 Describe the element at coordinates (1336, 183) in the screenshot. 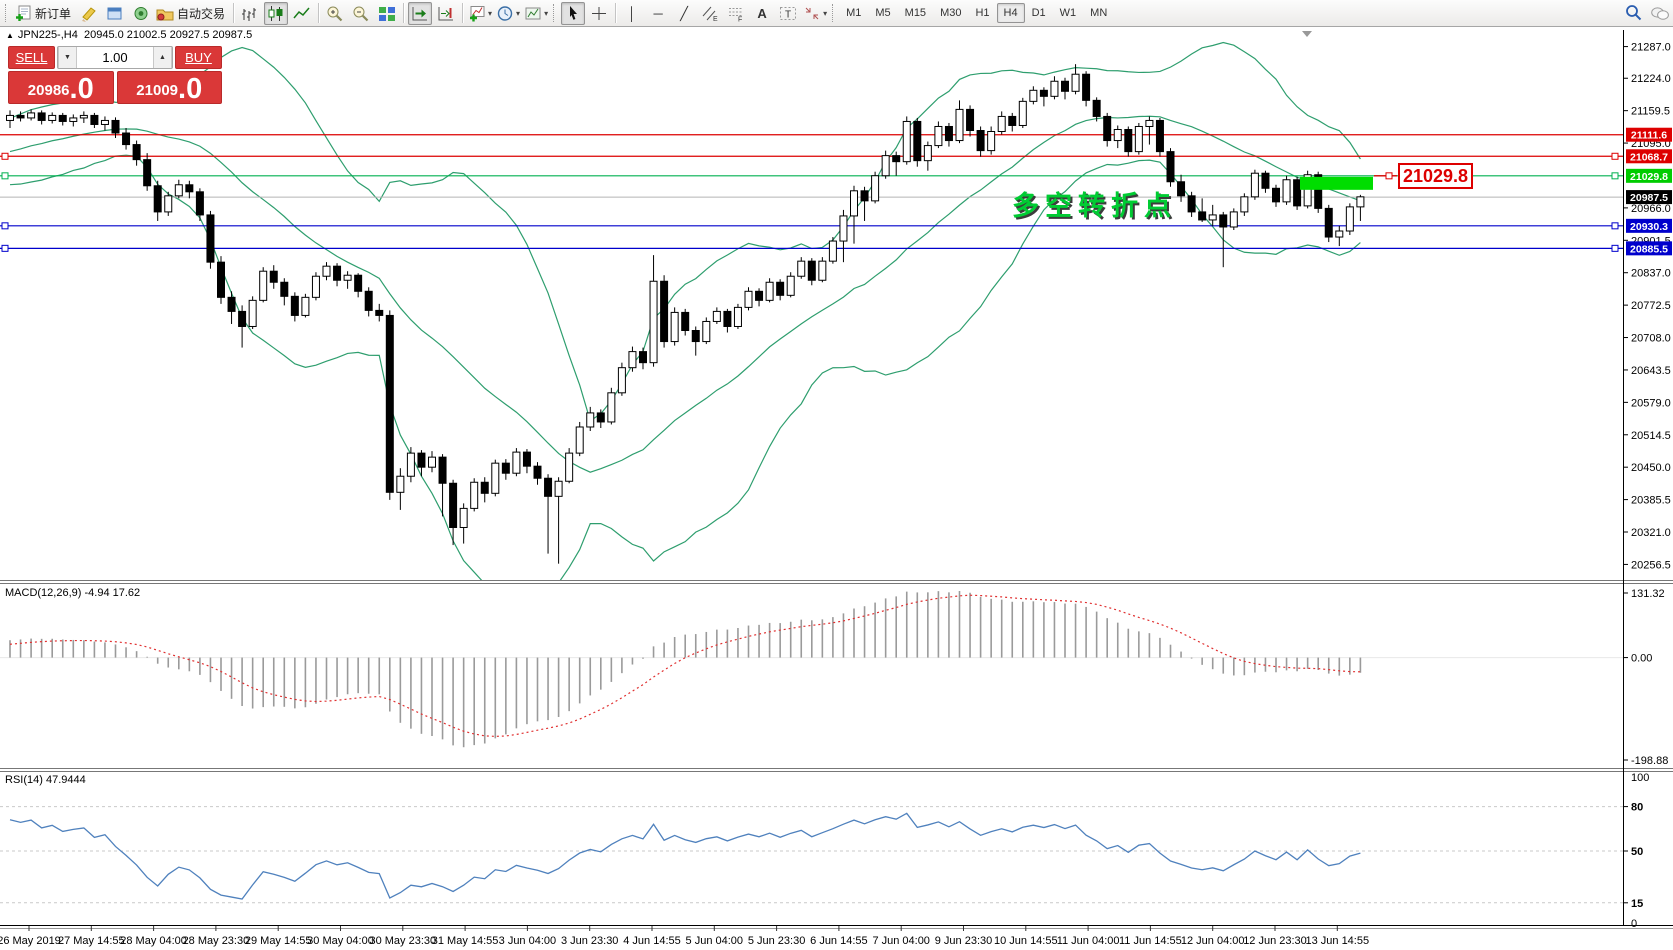

I see `highlight-rectangle` at that location.